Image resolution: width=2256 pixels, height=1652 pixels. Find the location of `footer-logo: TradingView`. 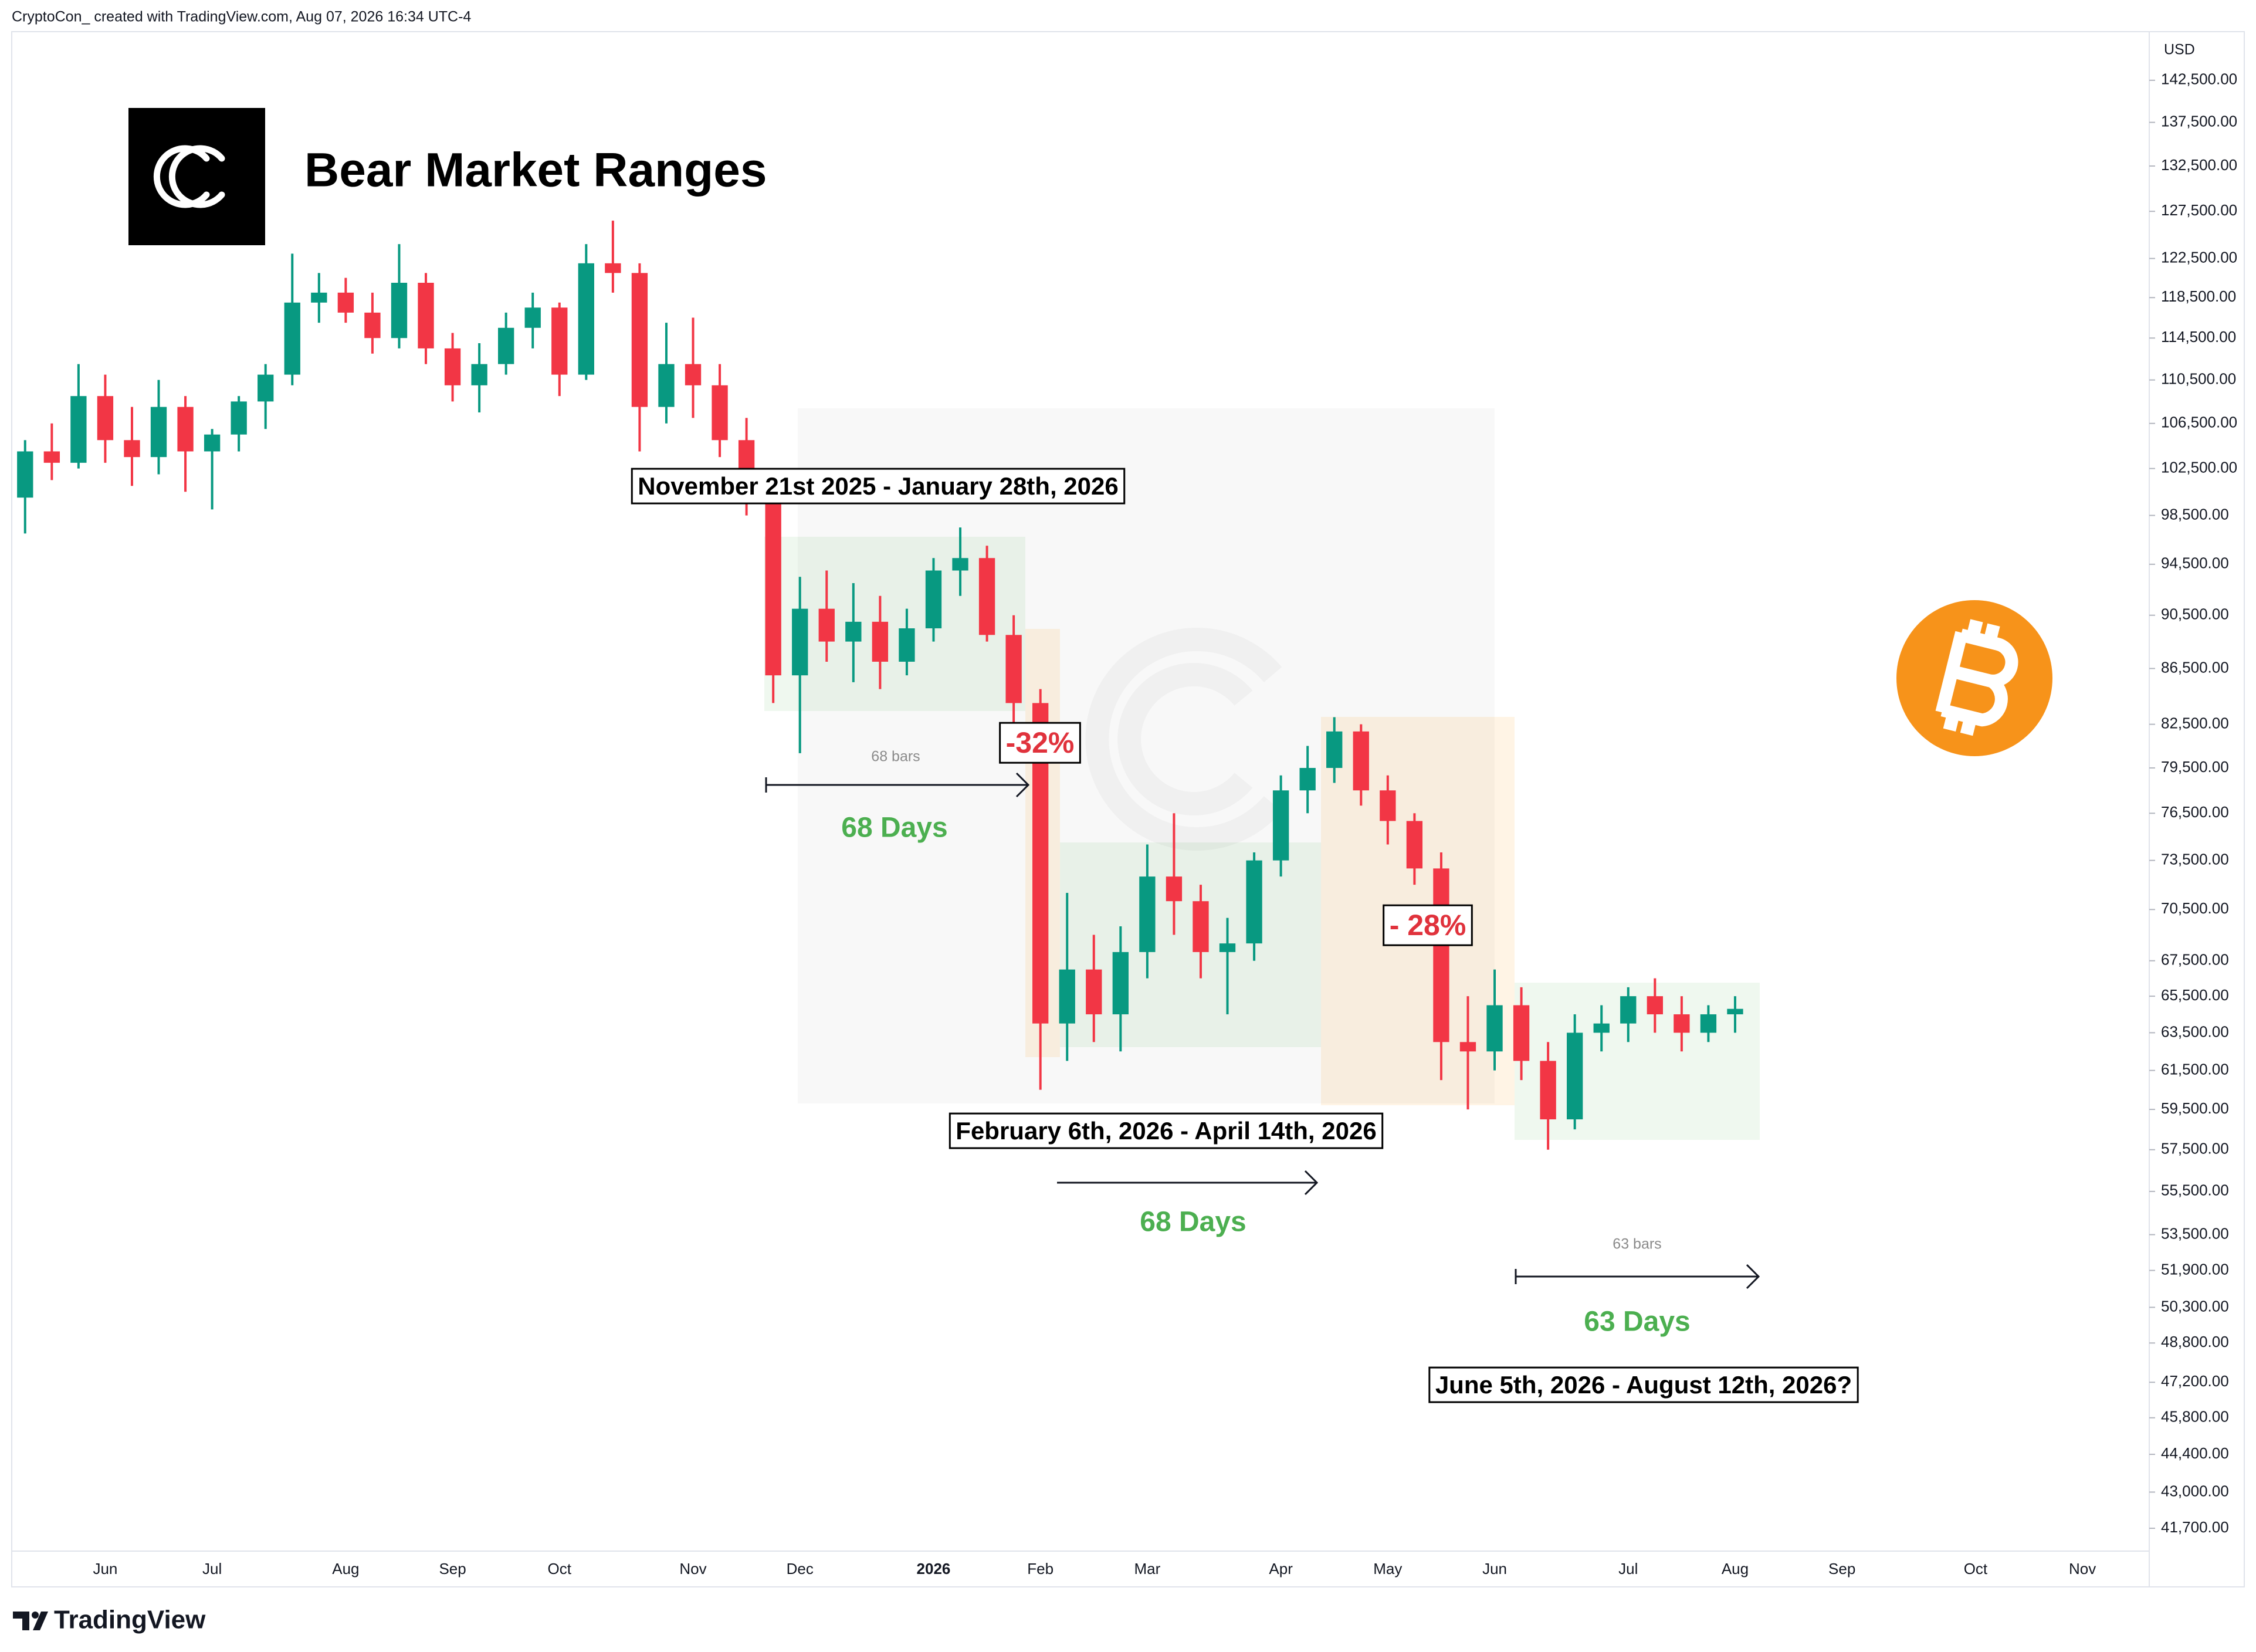

footer-logo: TradingView is located at coordinates (109, 1620).